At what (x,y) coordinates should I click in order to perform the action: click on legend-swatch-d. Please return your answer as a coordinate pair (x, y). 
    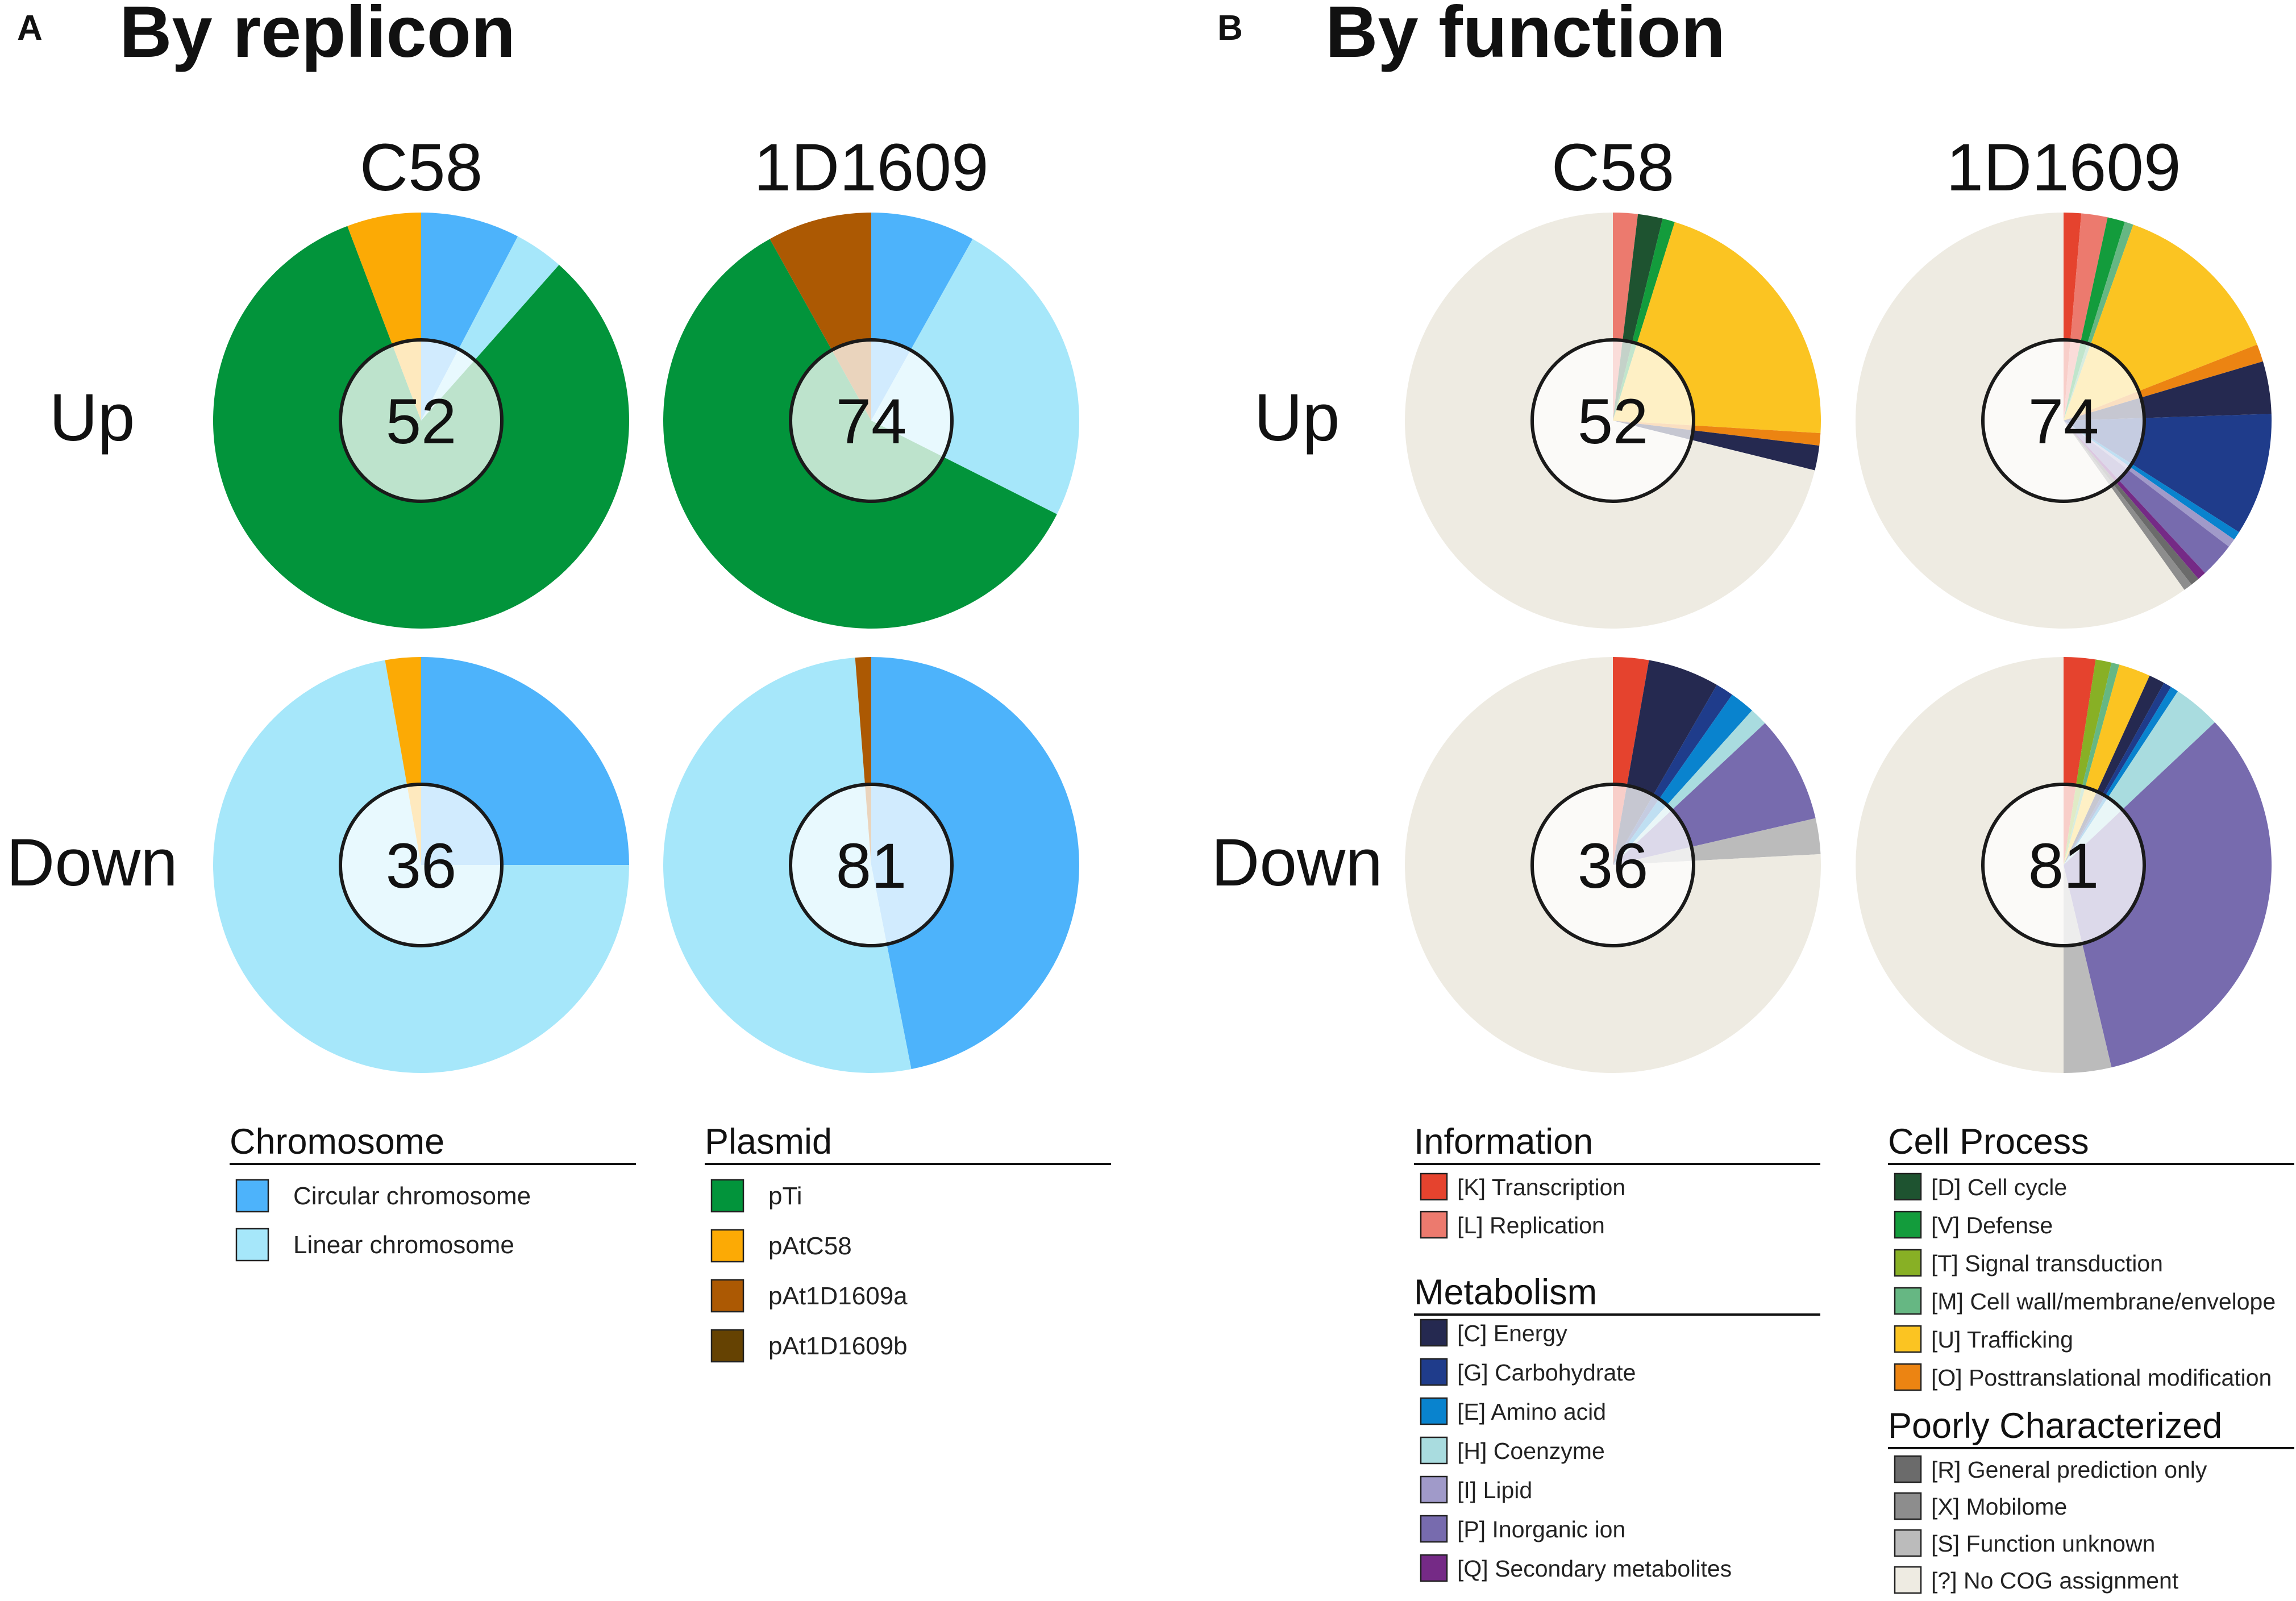
    Looking at the image, I should click on (1908, 1186).